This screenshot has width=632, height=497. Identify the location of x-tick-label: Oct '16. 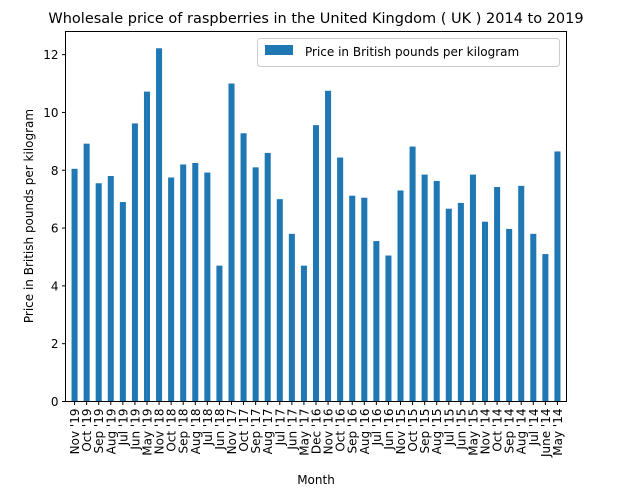
(341, 430).